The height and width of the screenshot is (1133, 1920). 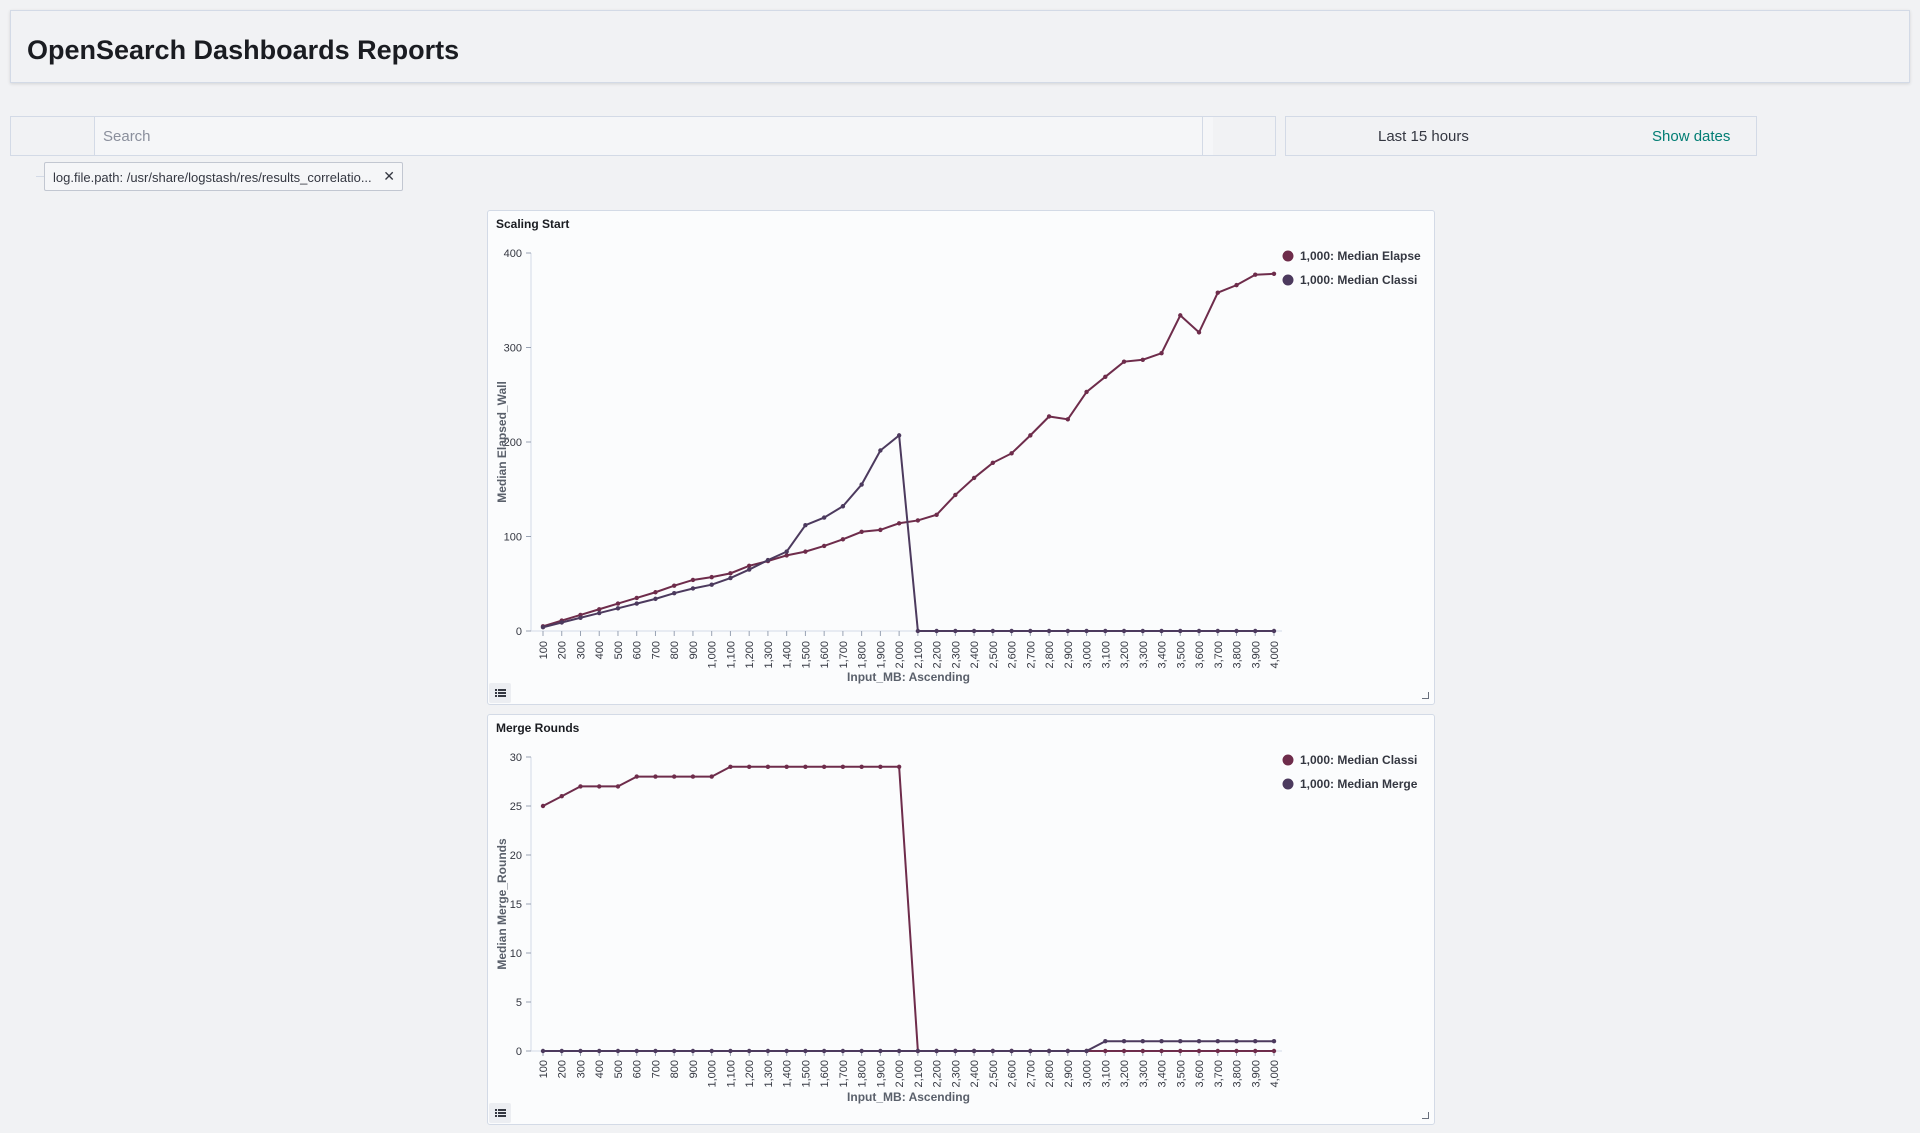 What do you see at coordinates (243, 50) in the screenshot?
I see `page-title: OpenSearch Dashboards Reports` at bounding box center [243, 50].